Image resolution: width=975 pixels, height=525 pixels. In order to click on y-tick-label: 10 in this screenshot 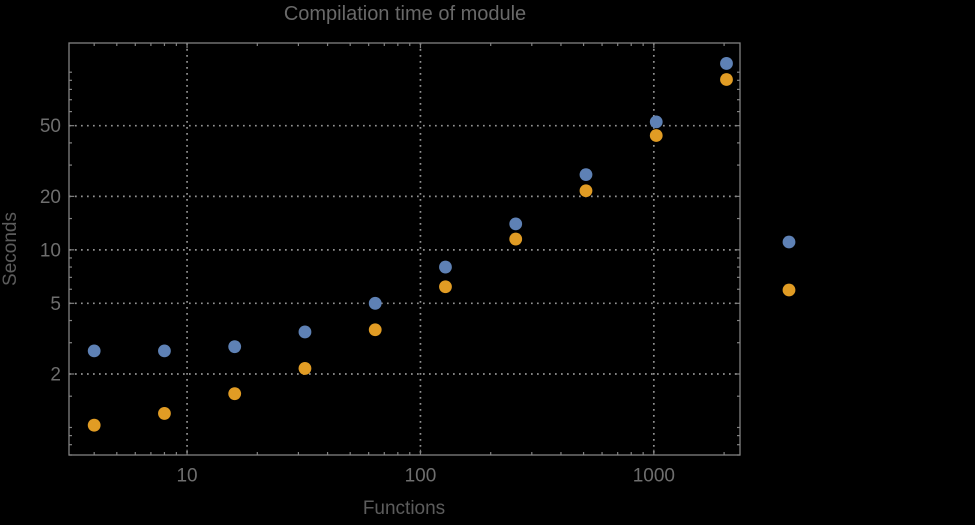, I will do `click(50, 250)`.